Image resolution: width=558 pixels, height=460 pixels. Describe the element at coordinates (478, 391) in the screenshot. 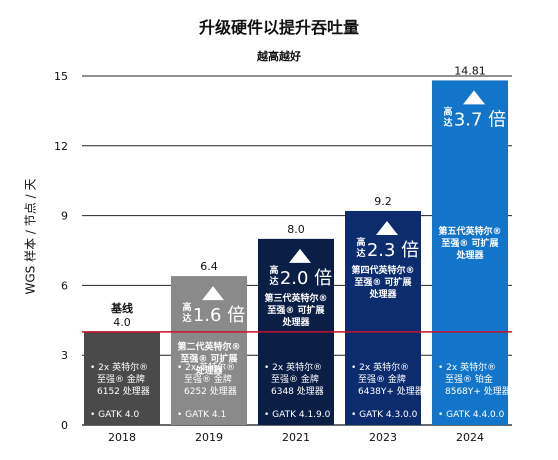

I see `cpu-spec: 8568Y+ 处理器` at that location.